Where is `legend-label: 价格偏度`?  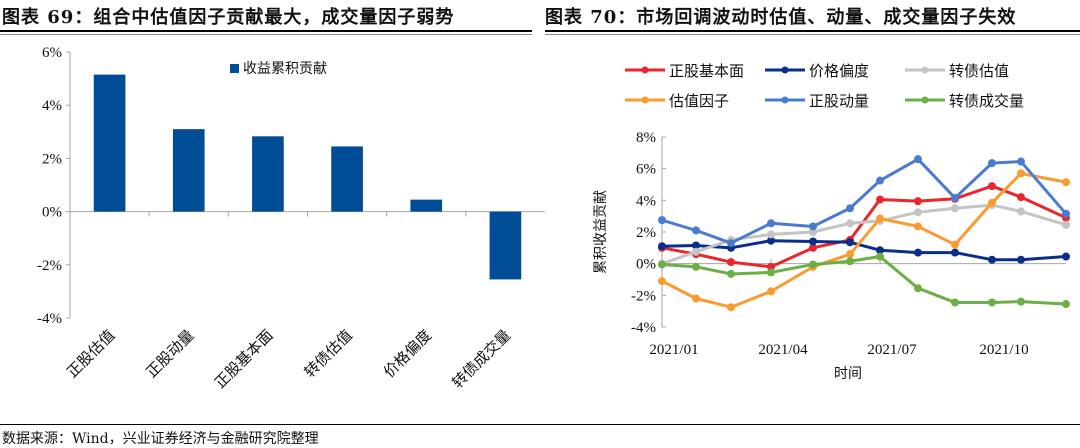 legend-label: 价格偏度 is located at coordinates (839, 71).